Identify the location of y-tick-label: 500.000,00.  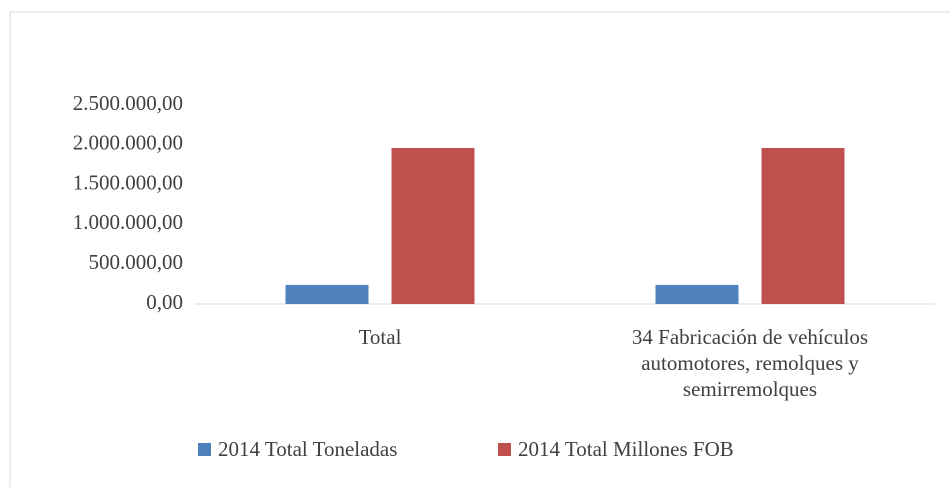
(136, 262).